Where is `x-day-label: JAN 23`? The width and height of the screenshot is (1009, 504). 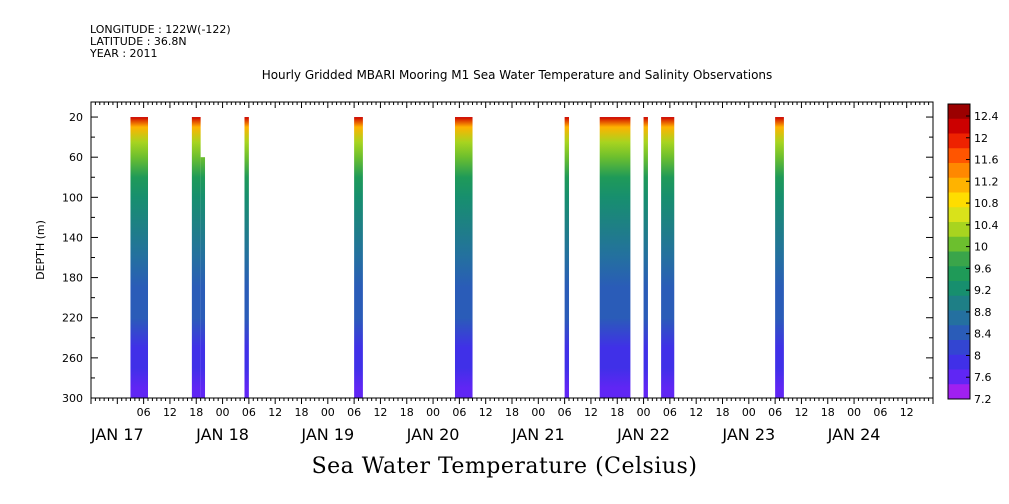
x-day-label: JAN 23 is located at coordinates (748, 434).